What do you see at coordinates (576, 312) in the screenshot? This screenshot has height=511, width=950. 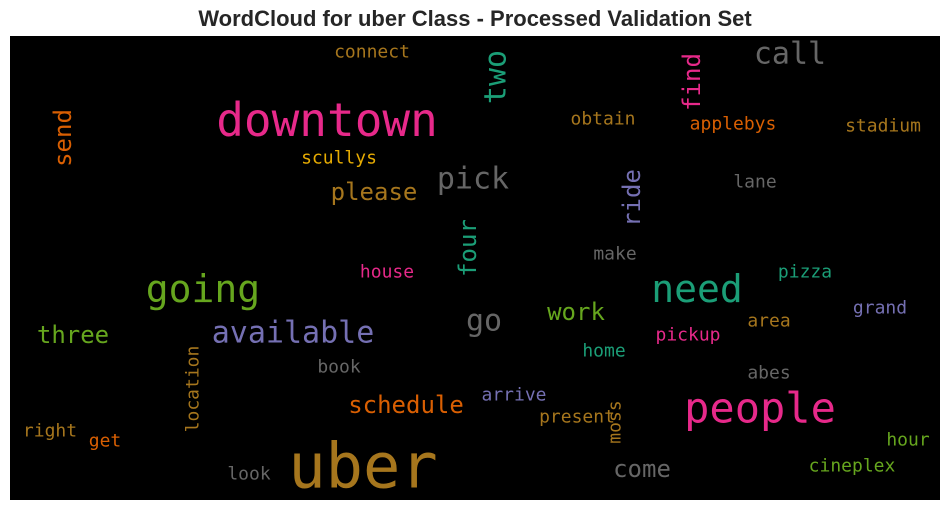 I see `word-work: work` at bounding box center [576, 312].